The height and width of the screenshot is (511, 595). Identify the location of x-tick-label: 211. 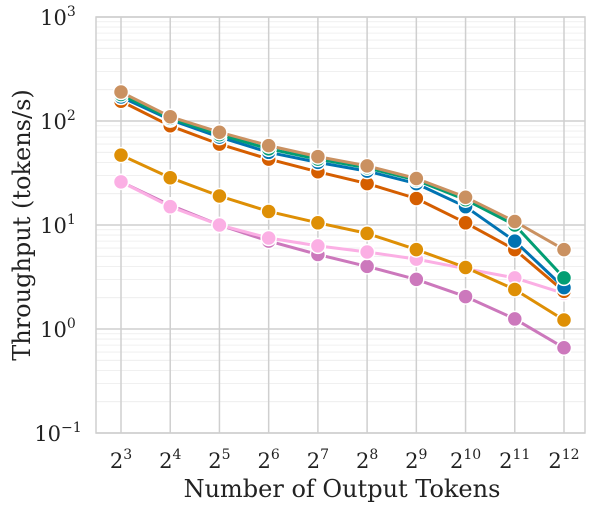
(514, 460).